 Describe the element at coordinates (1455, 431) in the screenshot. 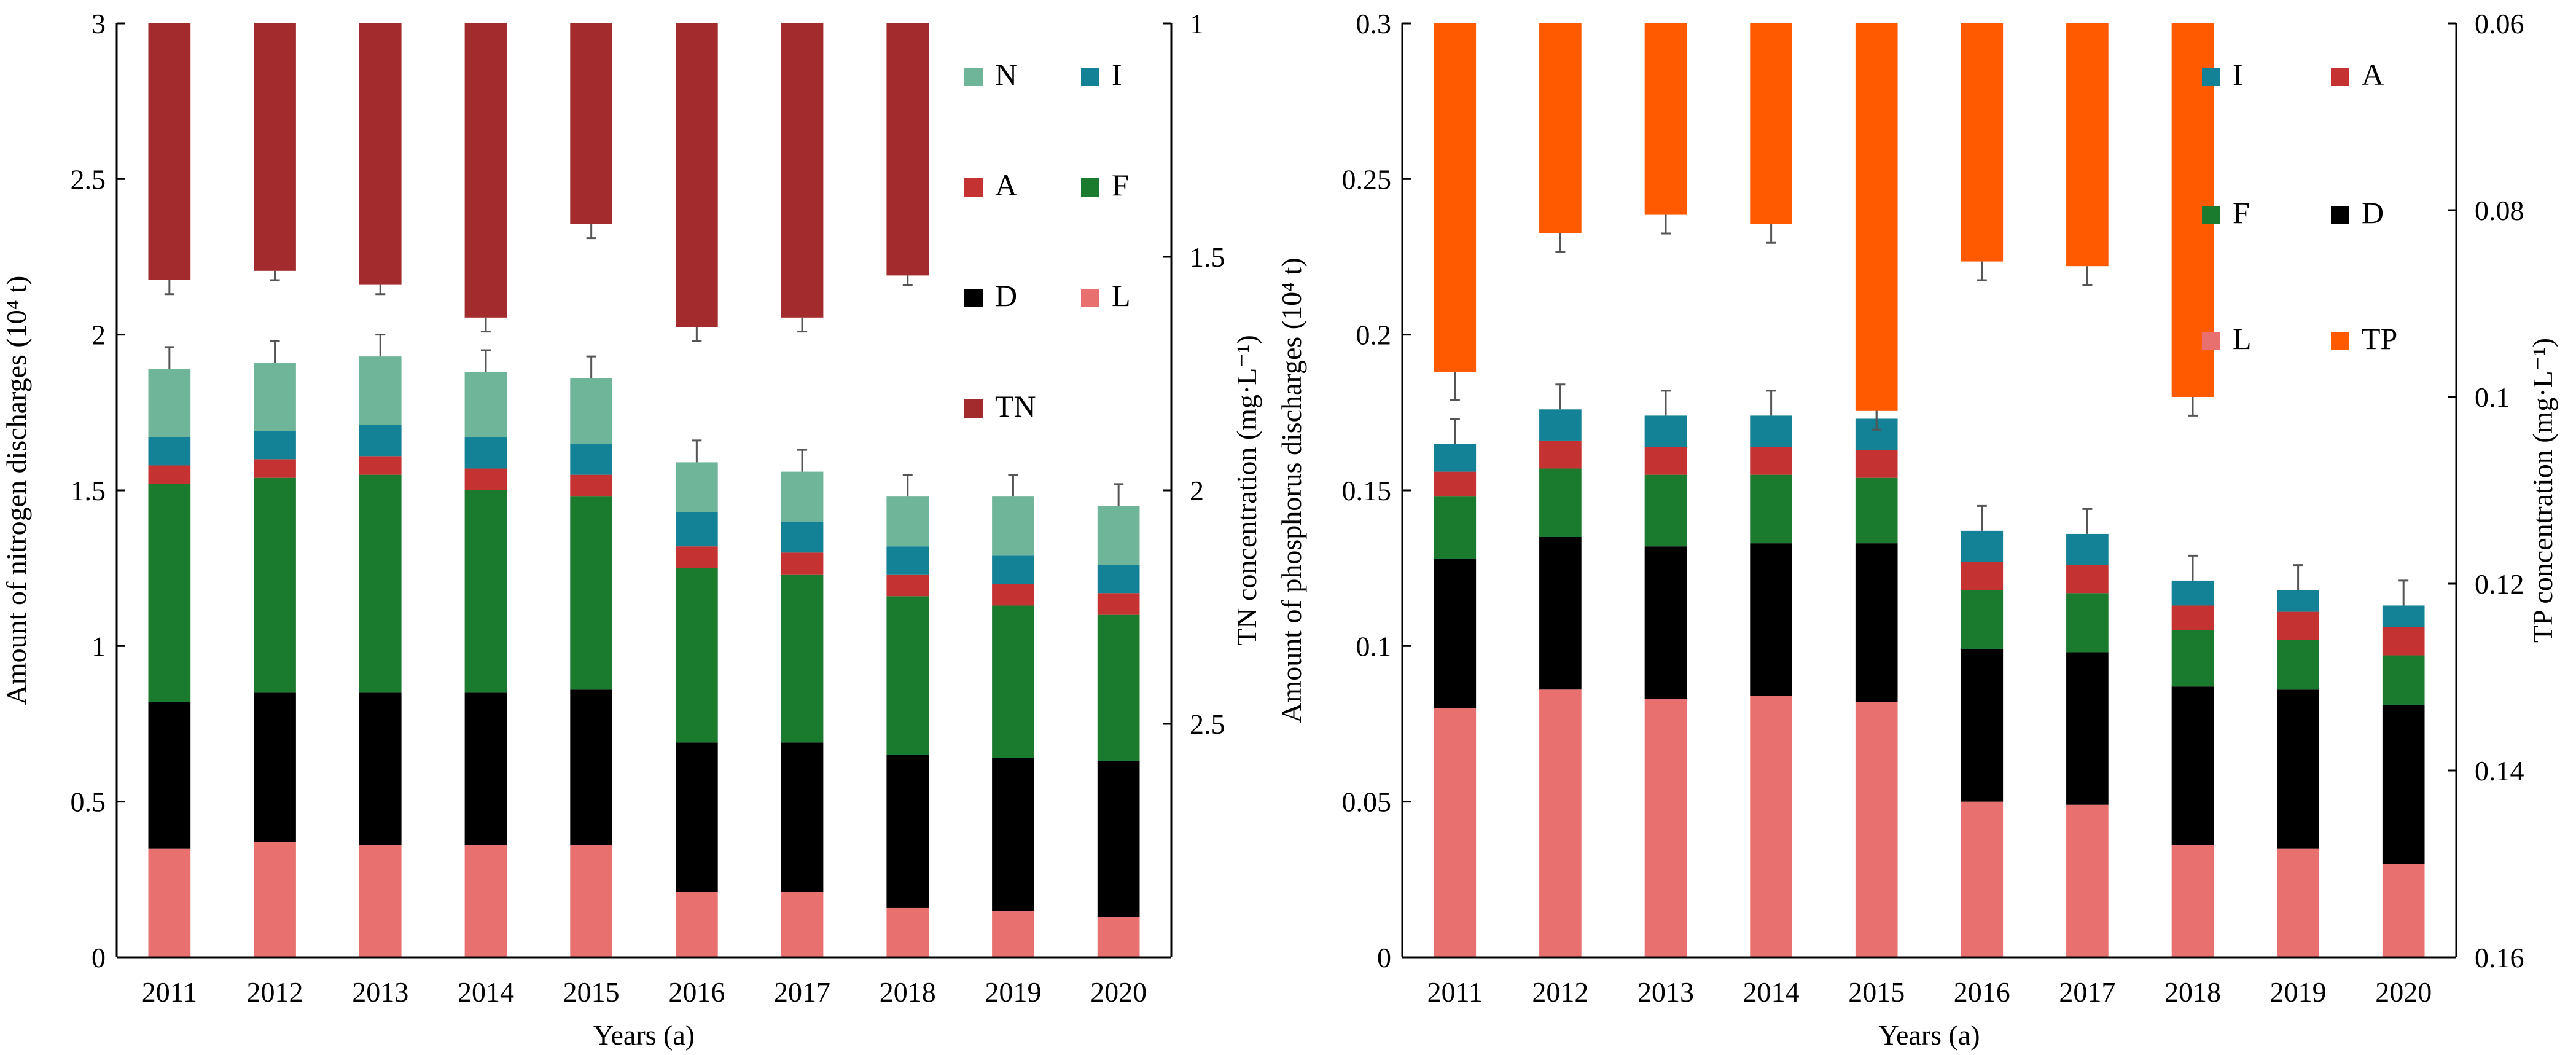

I see `stack-error-bar-2011` at that location.